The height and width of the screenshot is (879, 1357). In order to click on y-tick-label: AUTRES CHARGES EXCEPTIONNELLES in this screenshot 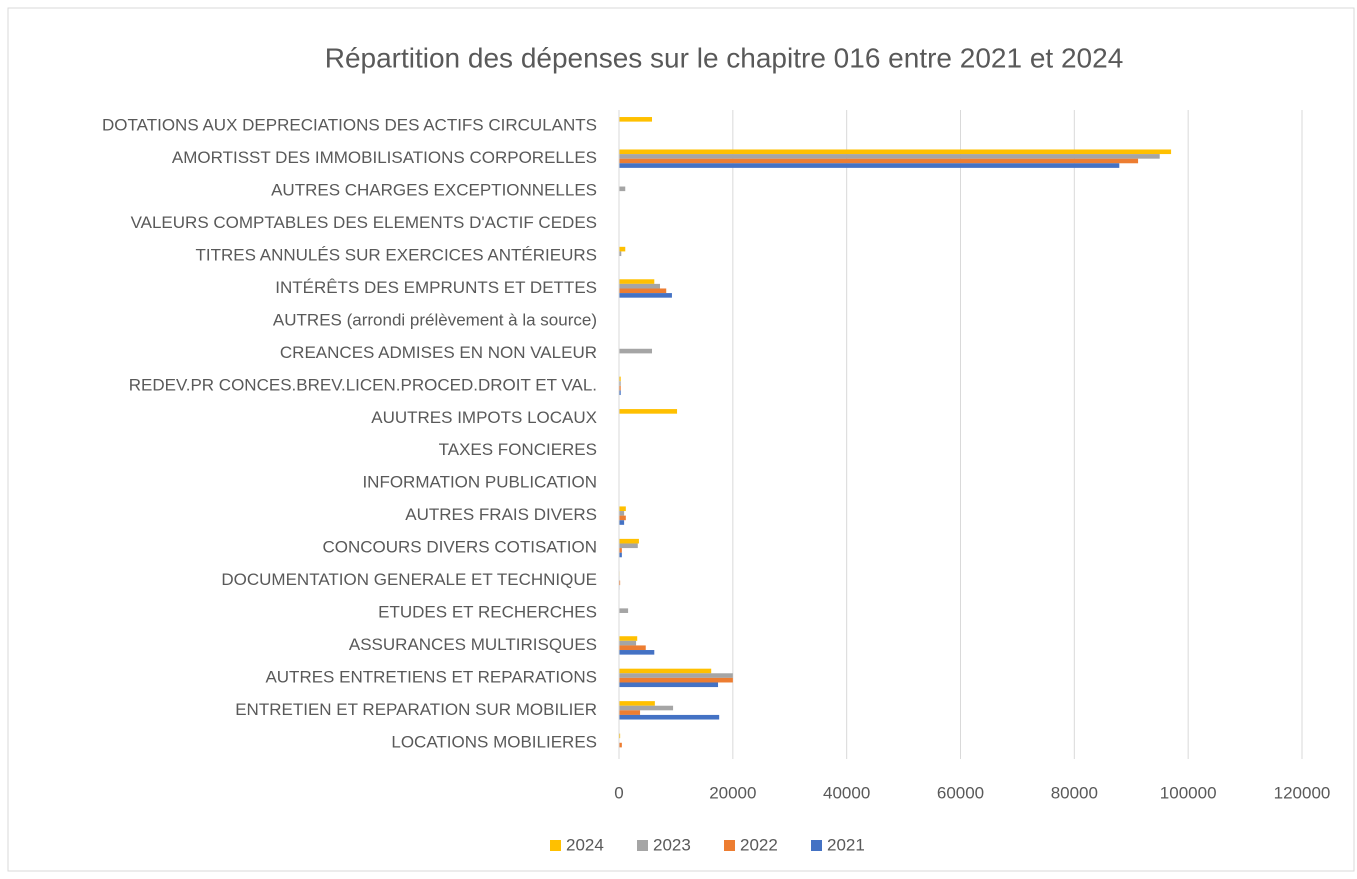, I will do `click(434, 190)`.